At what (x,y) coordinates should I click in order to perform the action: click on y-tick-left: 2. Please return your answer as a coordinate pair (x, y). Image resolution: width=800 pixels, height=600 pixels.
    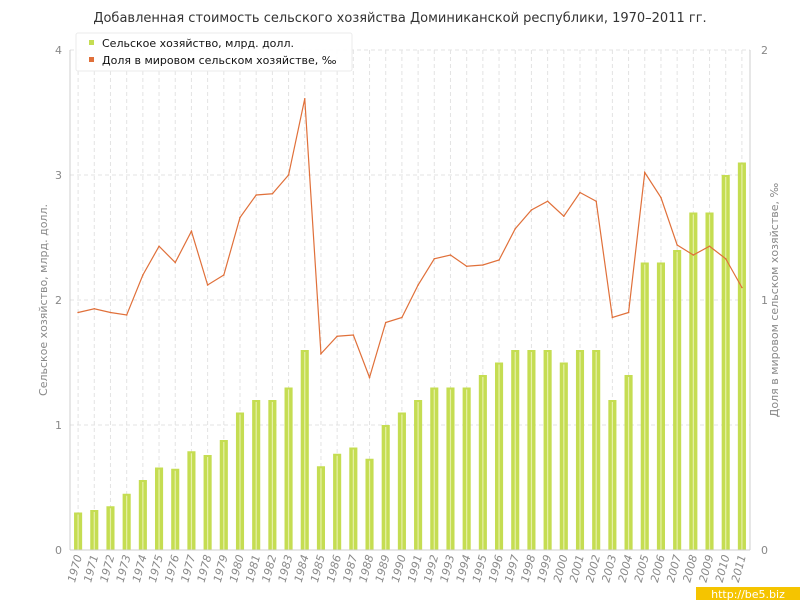
    Looking at the image, I should click on (58, 300).